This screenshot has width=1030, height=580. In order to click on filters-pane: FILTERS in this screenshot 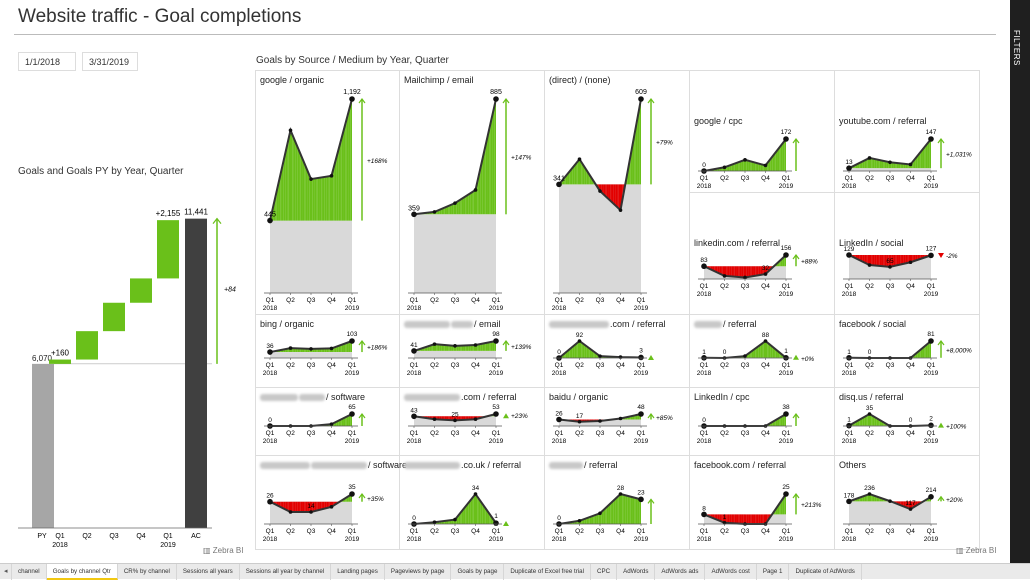, I will do `click(1020, 281)`.